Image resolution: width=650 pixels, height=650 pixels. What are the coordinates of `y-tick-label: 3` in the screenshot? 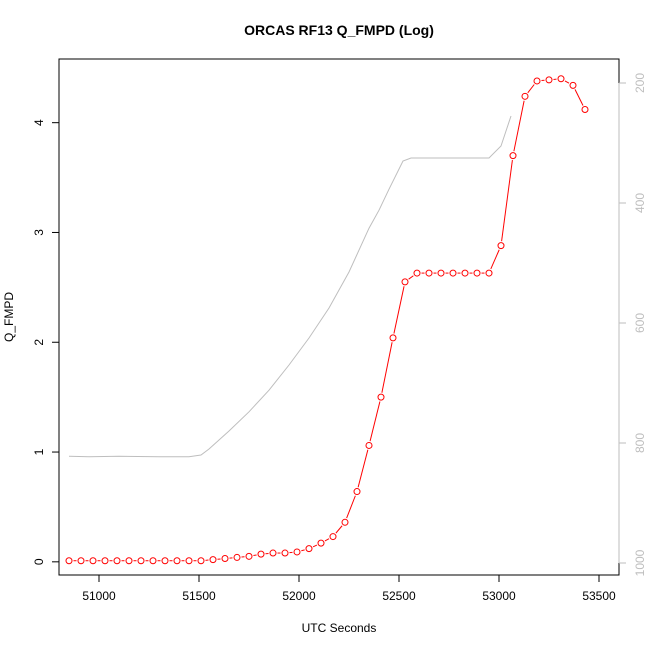 It's located at (39, 232).